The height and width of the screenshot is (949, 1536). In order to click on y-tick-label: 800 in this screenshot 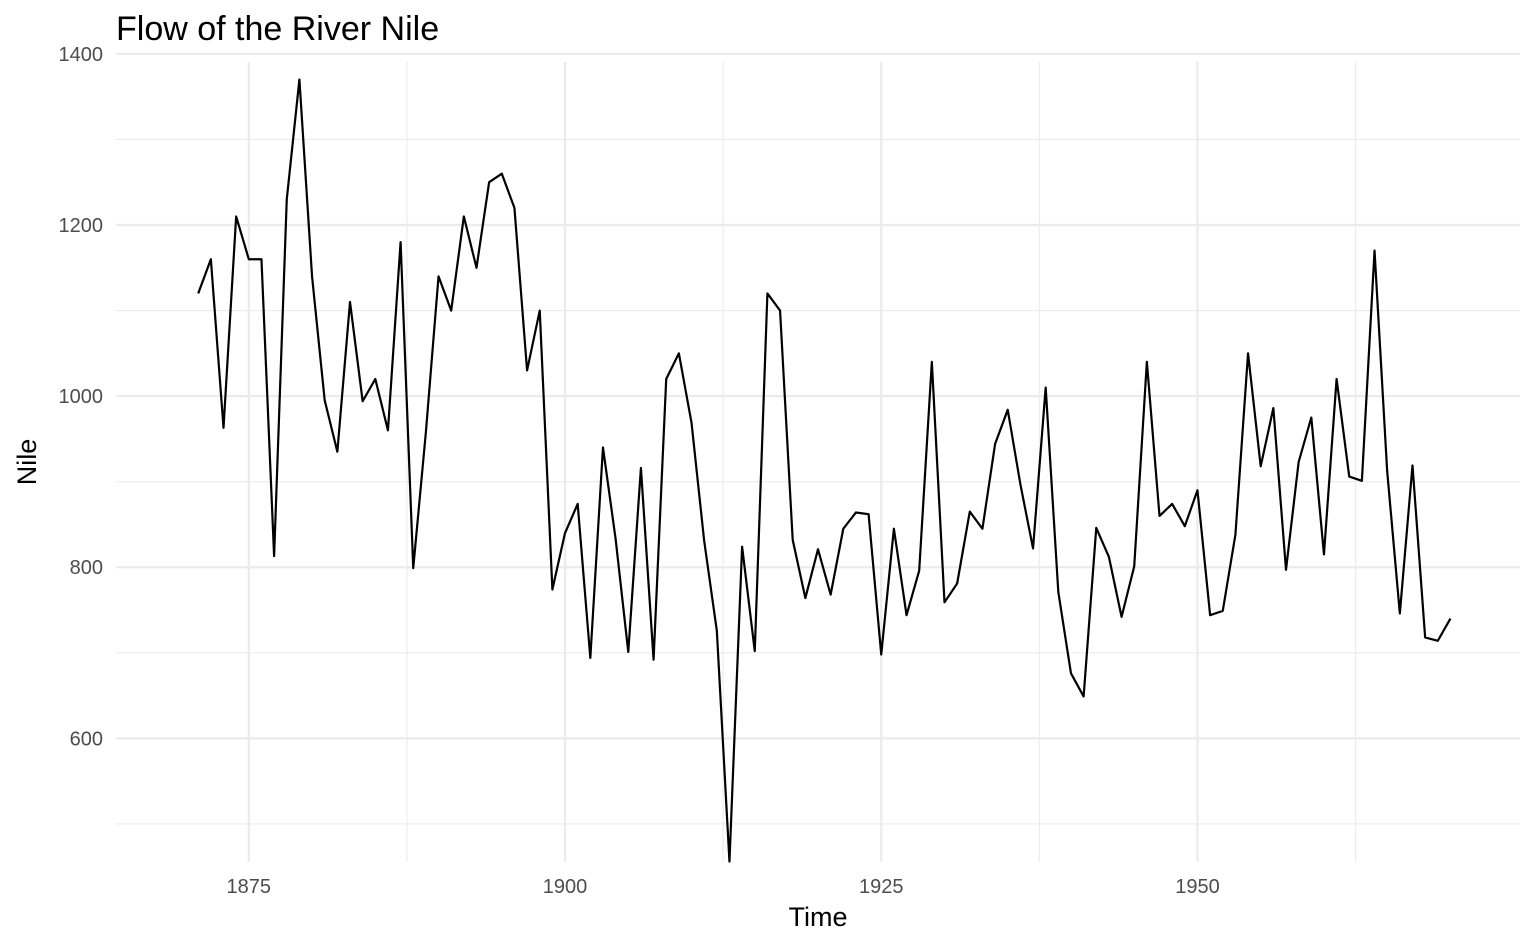, I will do `click(86, 568)`.